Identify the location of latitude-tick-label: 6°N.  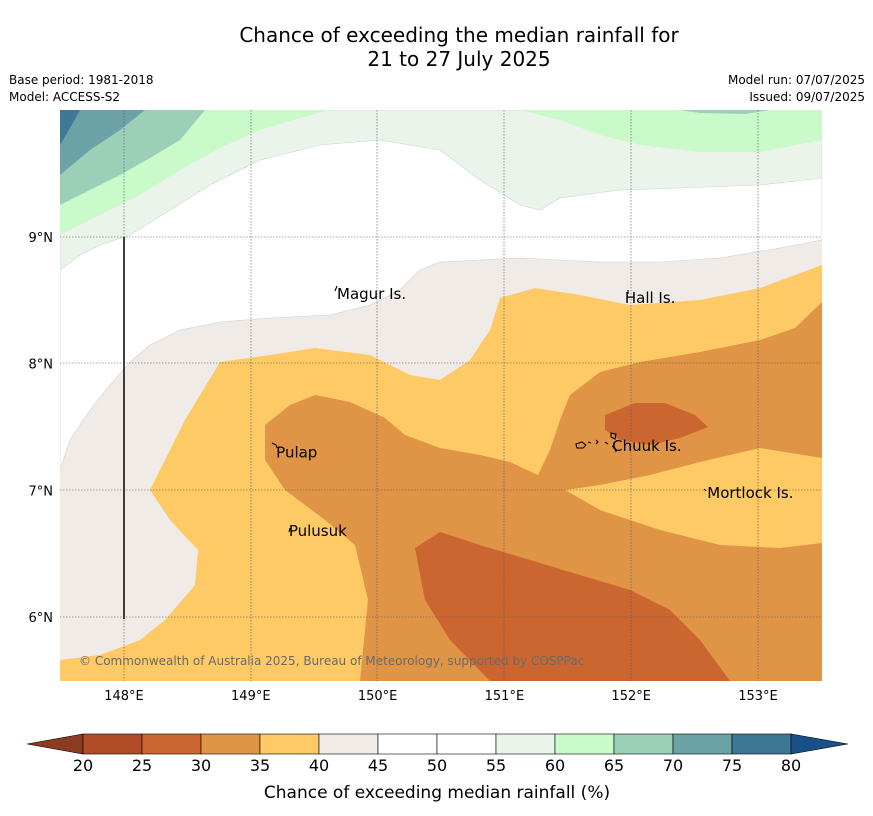
(41, 618).